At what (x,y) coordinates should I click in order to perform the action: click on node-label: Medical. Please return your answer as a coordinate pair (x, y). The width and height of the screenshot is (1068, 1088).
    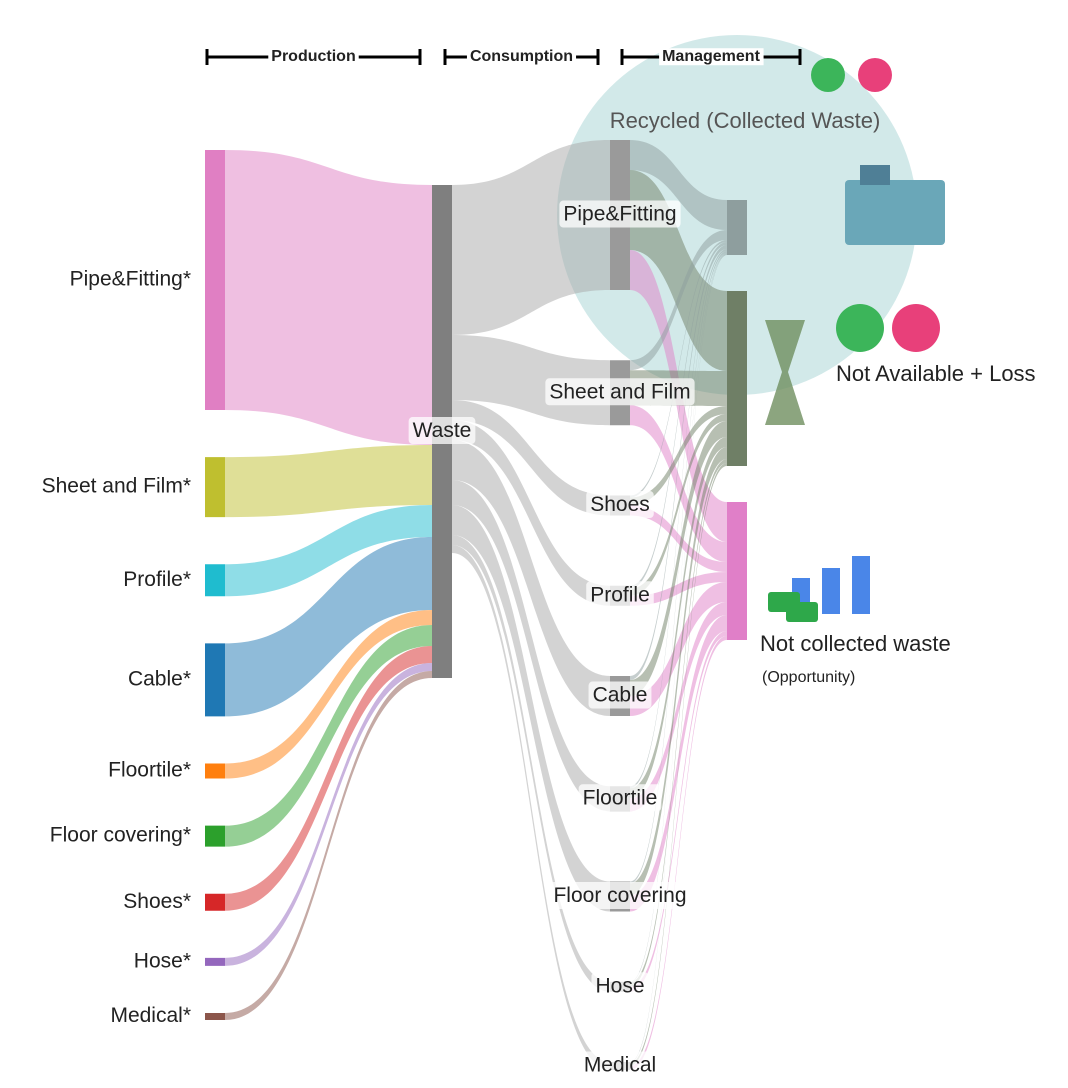
    Looking at the image, I should click on (620, 1065).